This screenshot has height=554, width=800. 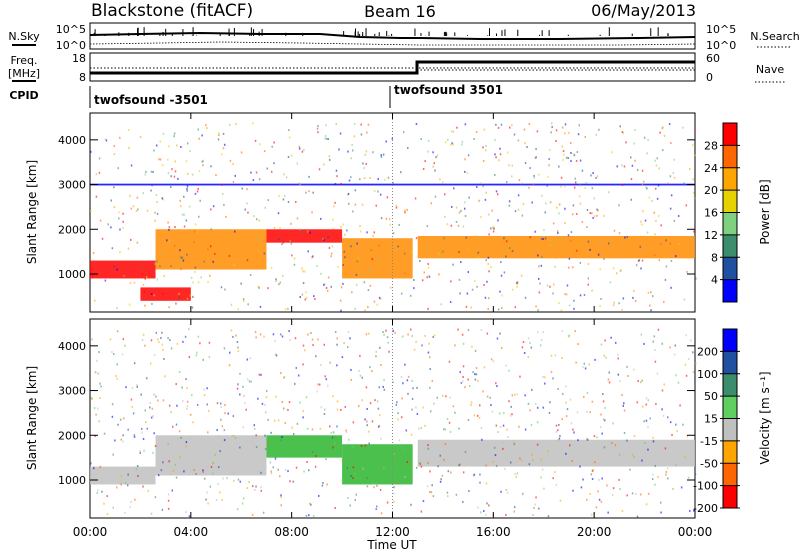 What do you see at coordinates (72, 435) in the screenshot?
I see `y-tick-label: 2000` at bounding box center [72, 435].